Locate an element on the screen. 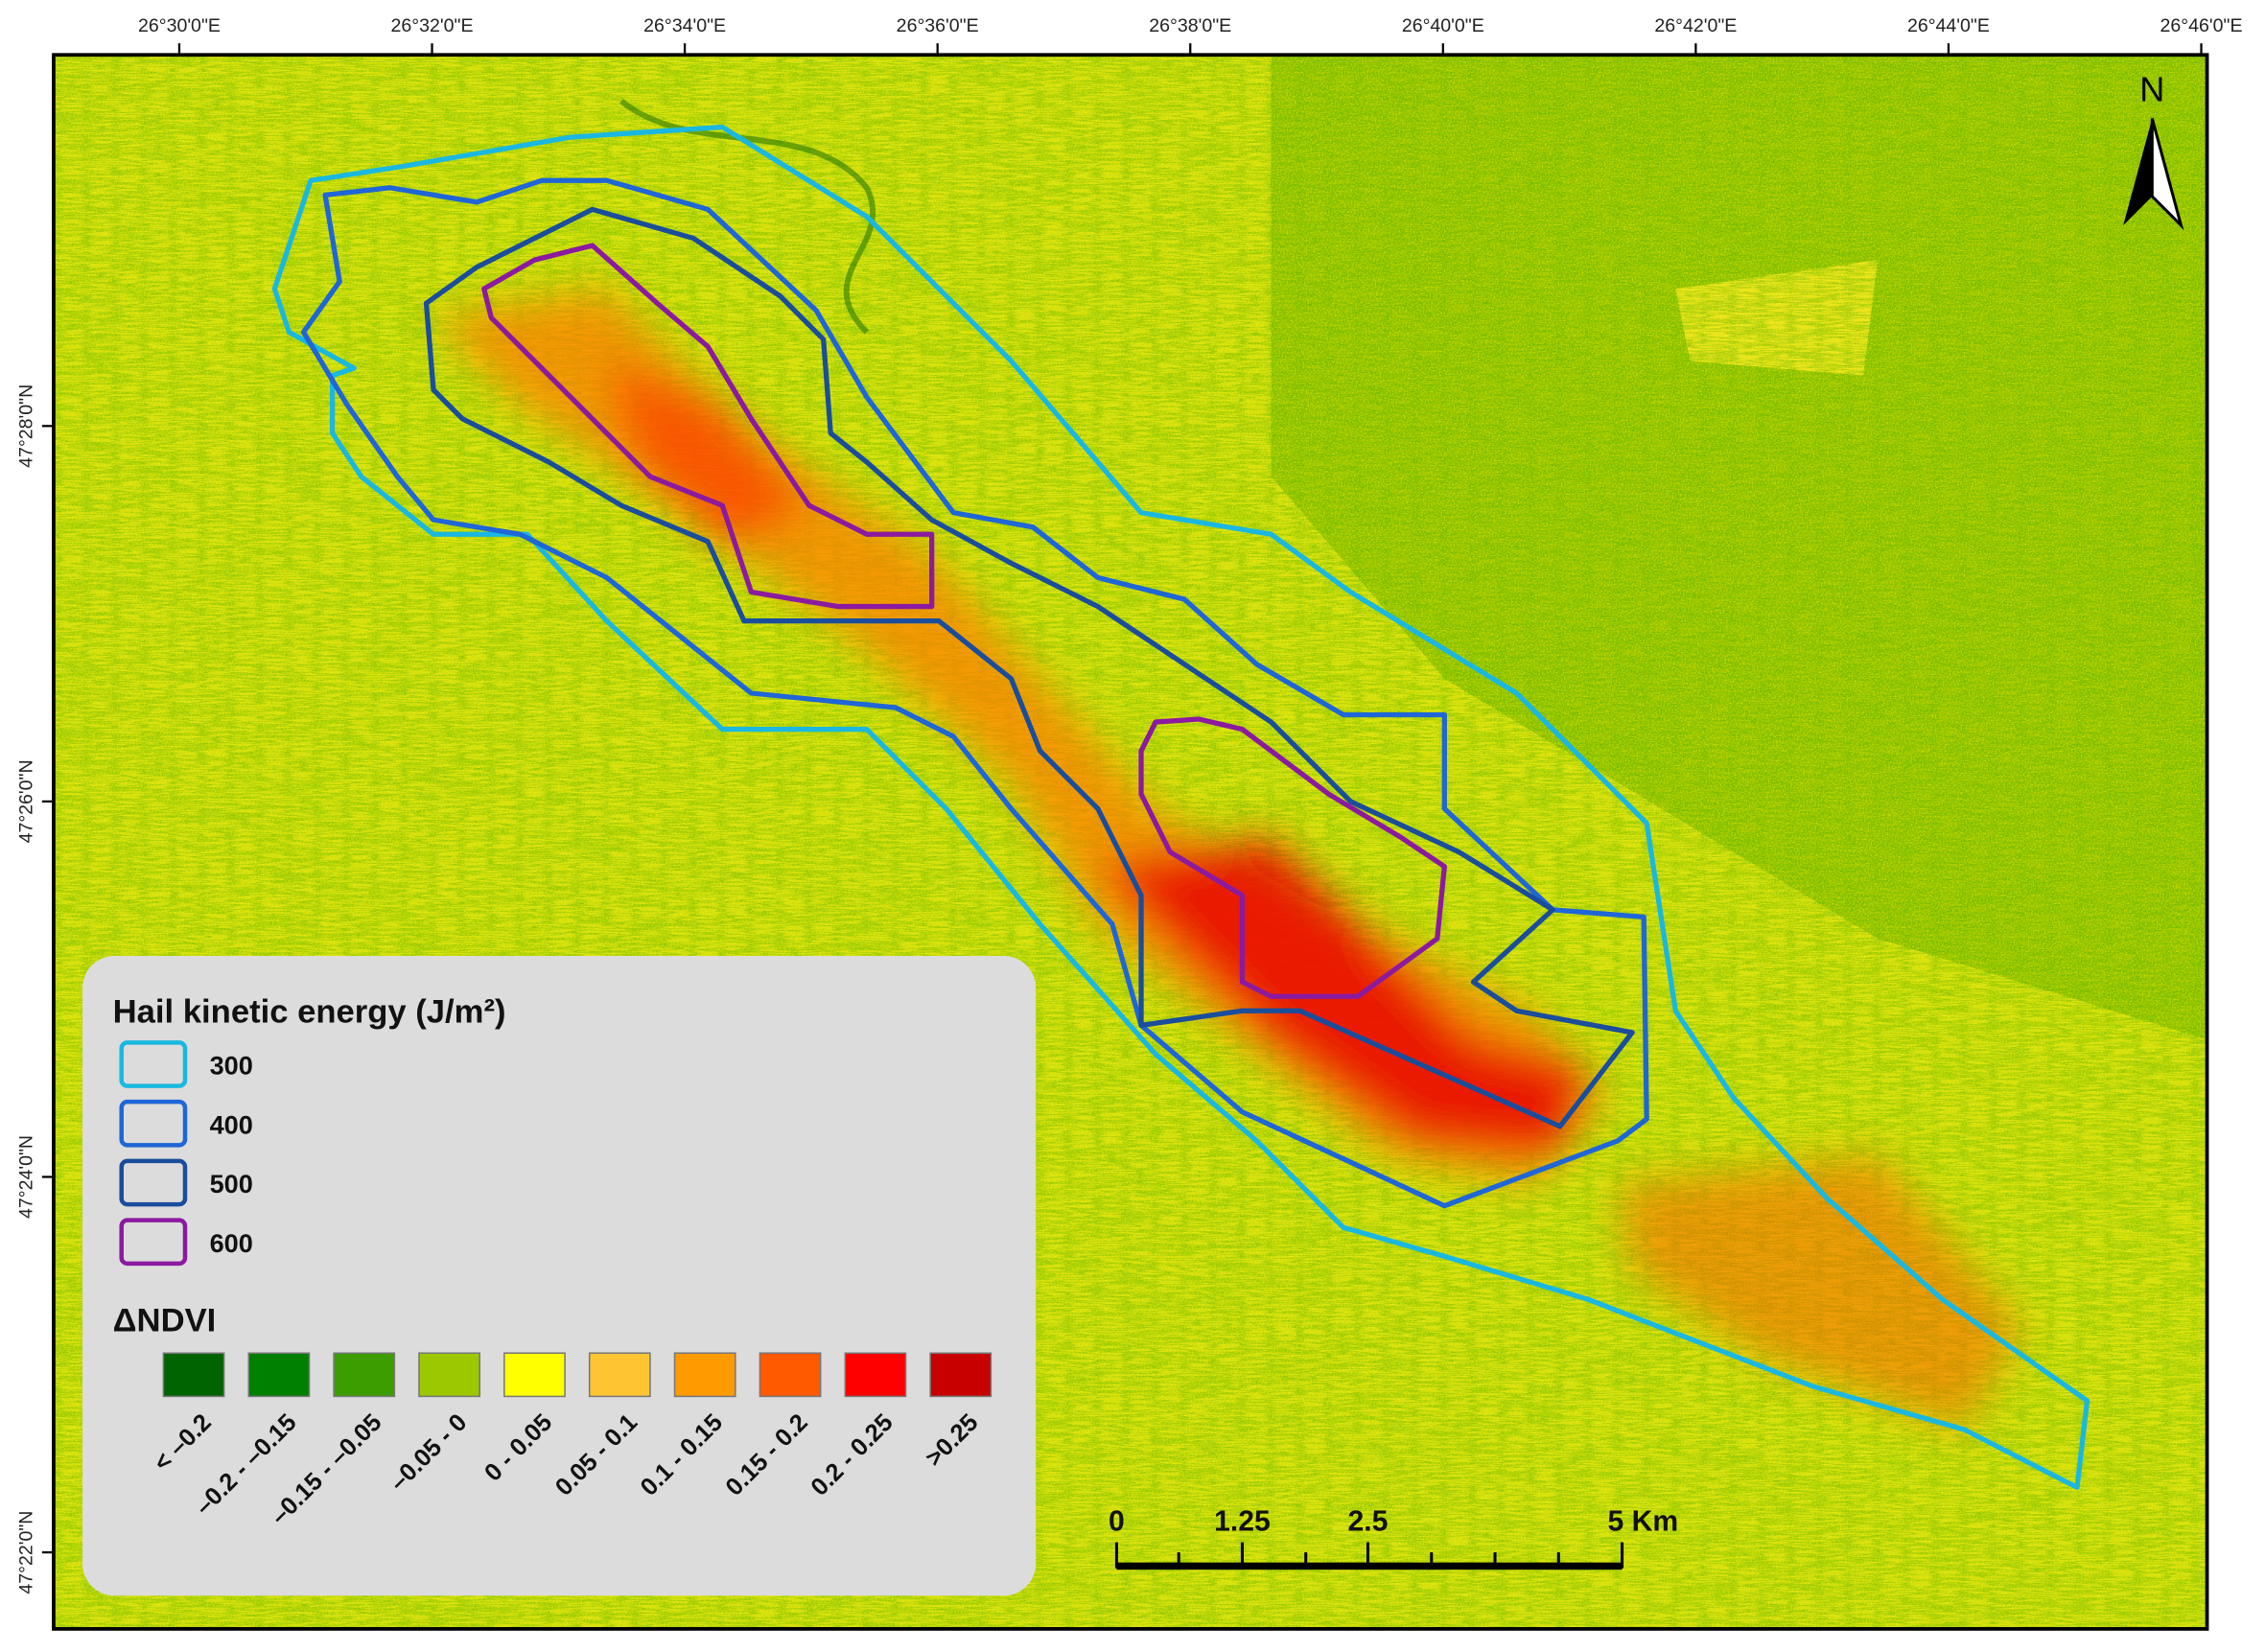 This screenshot has width=2265, height=1652. north-arrow-right is located at coordinates (2167, 174).